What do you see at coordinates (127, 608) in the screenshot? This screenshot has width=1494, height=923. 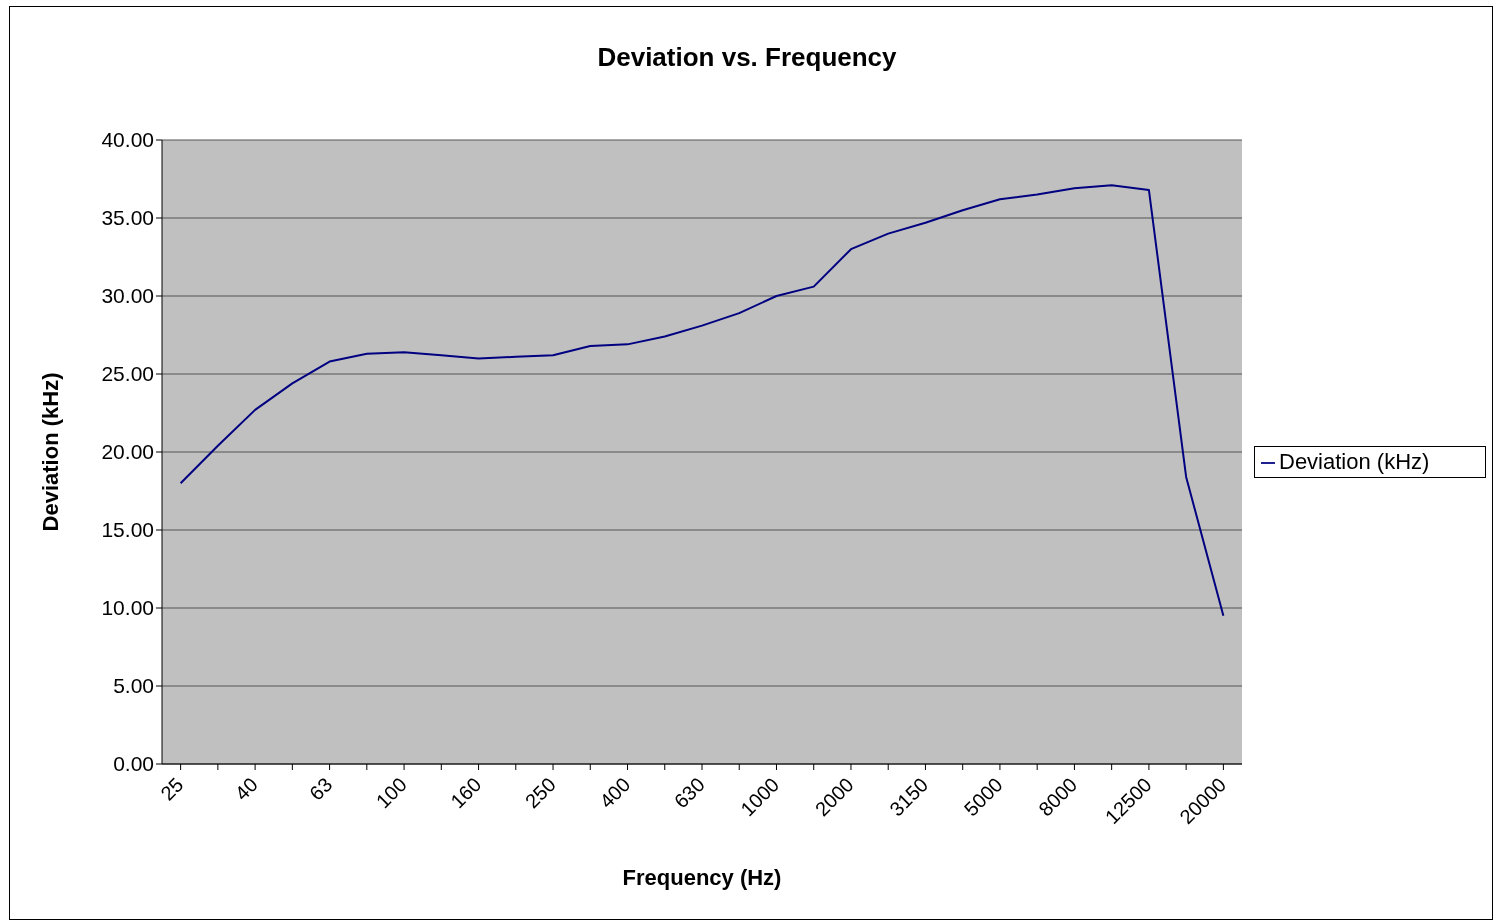 I see `y-tick-label: 10.00` at bounding box center [127, 608].